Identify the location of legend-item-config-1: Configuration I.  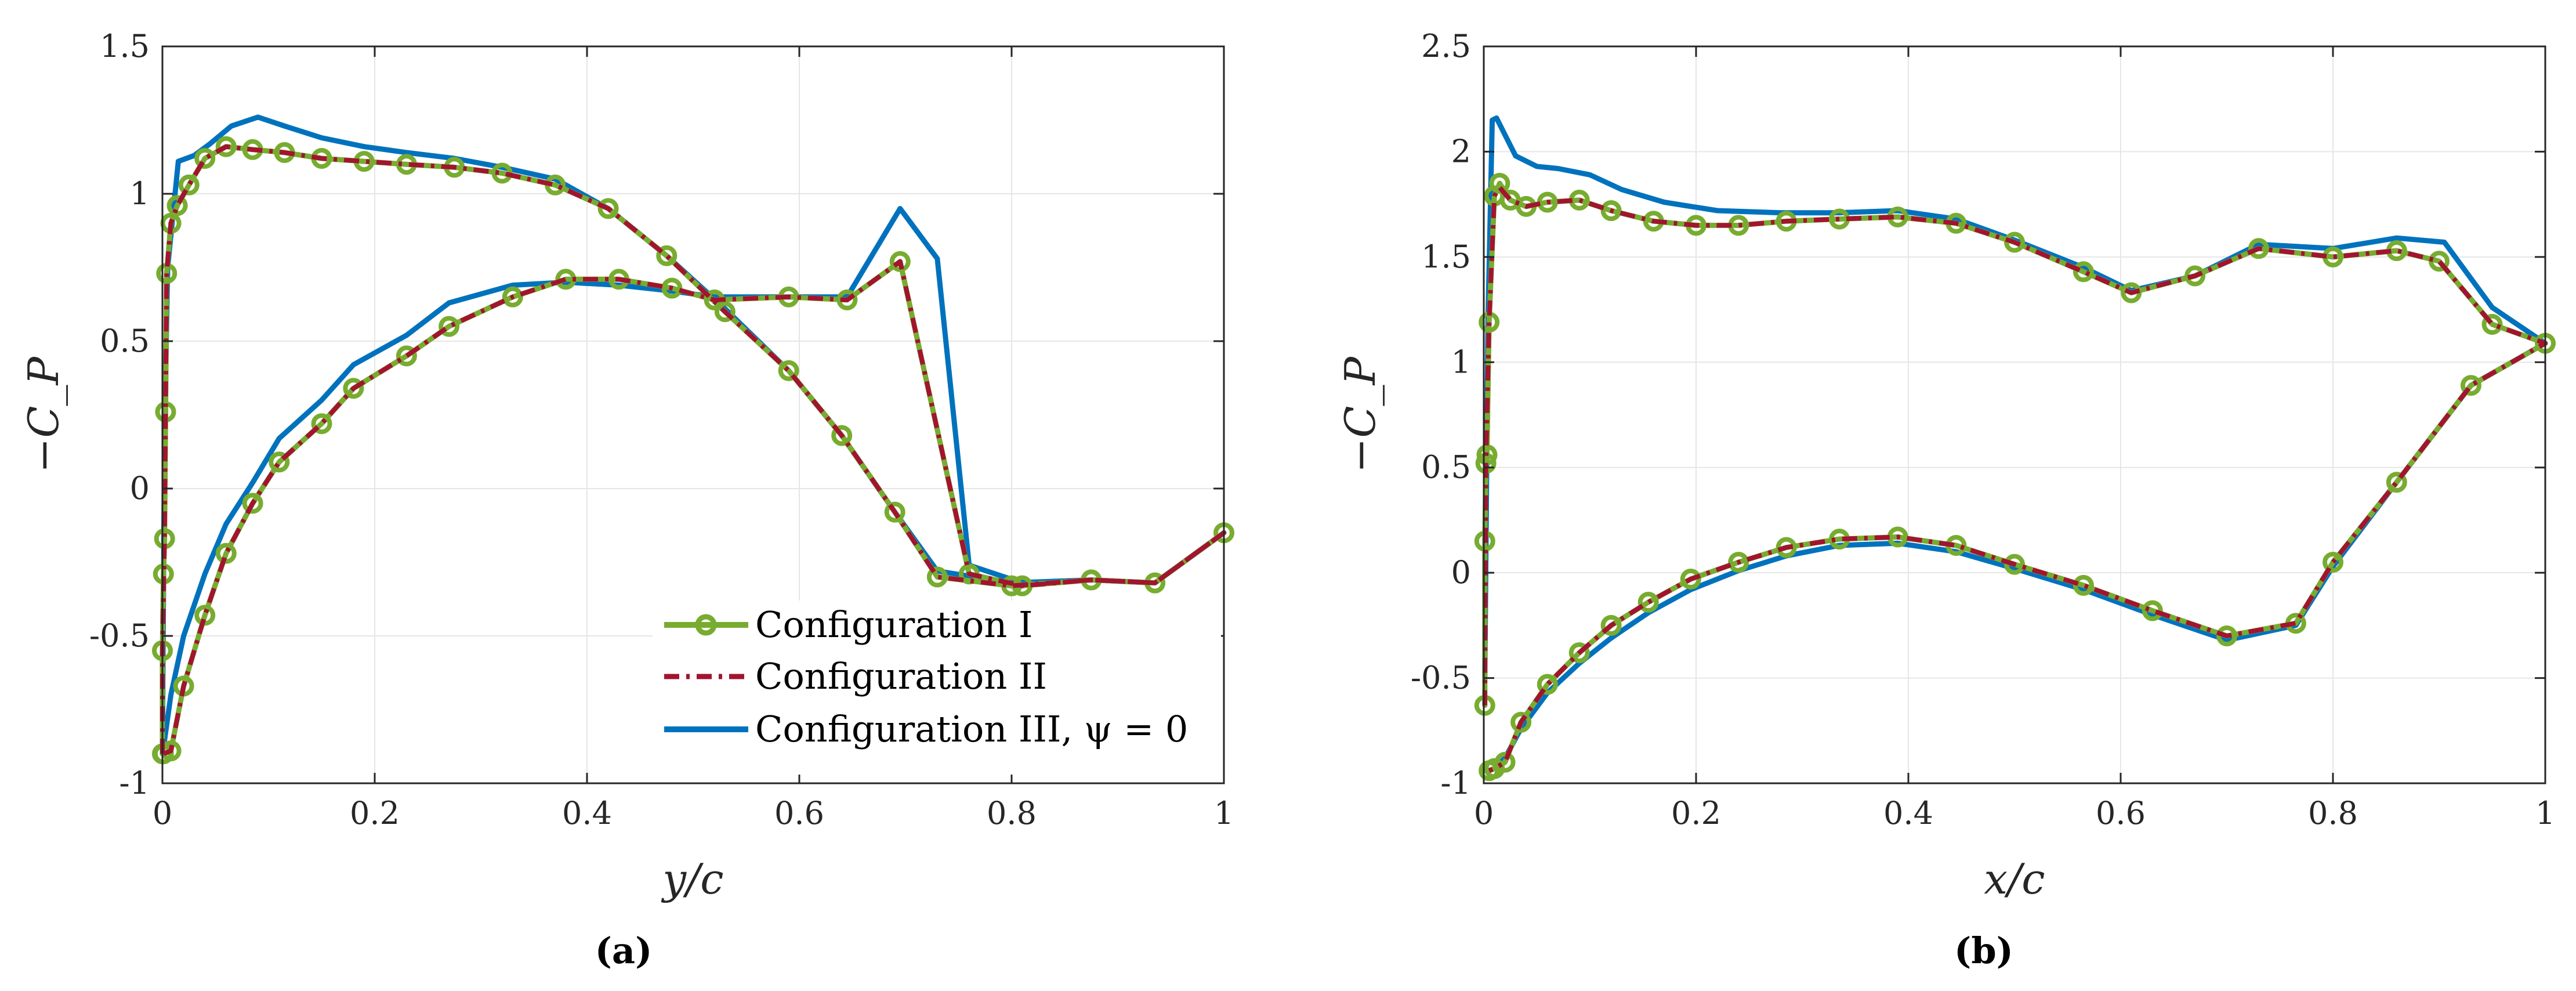
(848, 624).